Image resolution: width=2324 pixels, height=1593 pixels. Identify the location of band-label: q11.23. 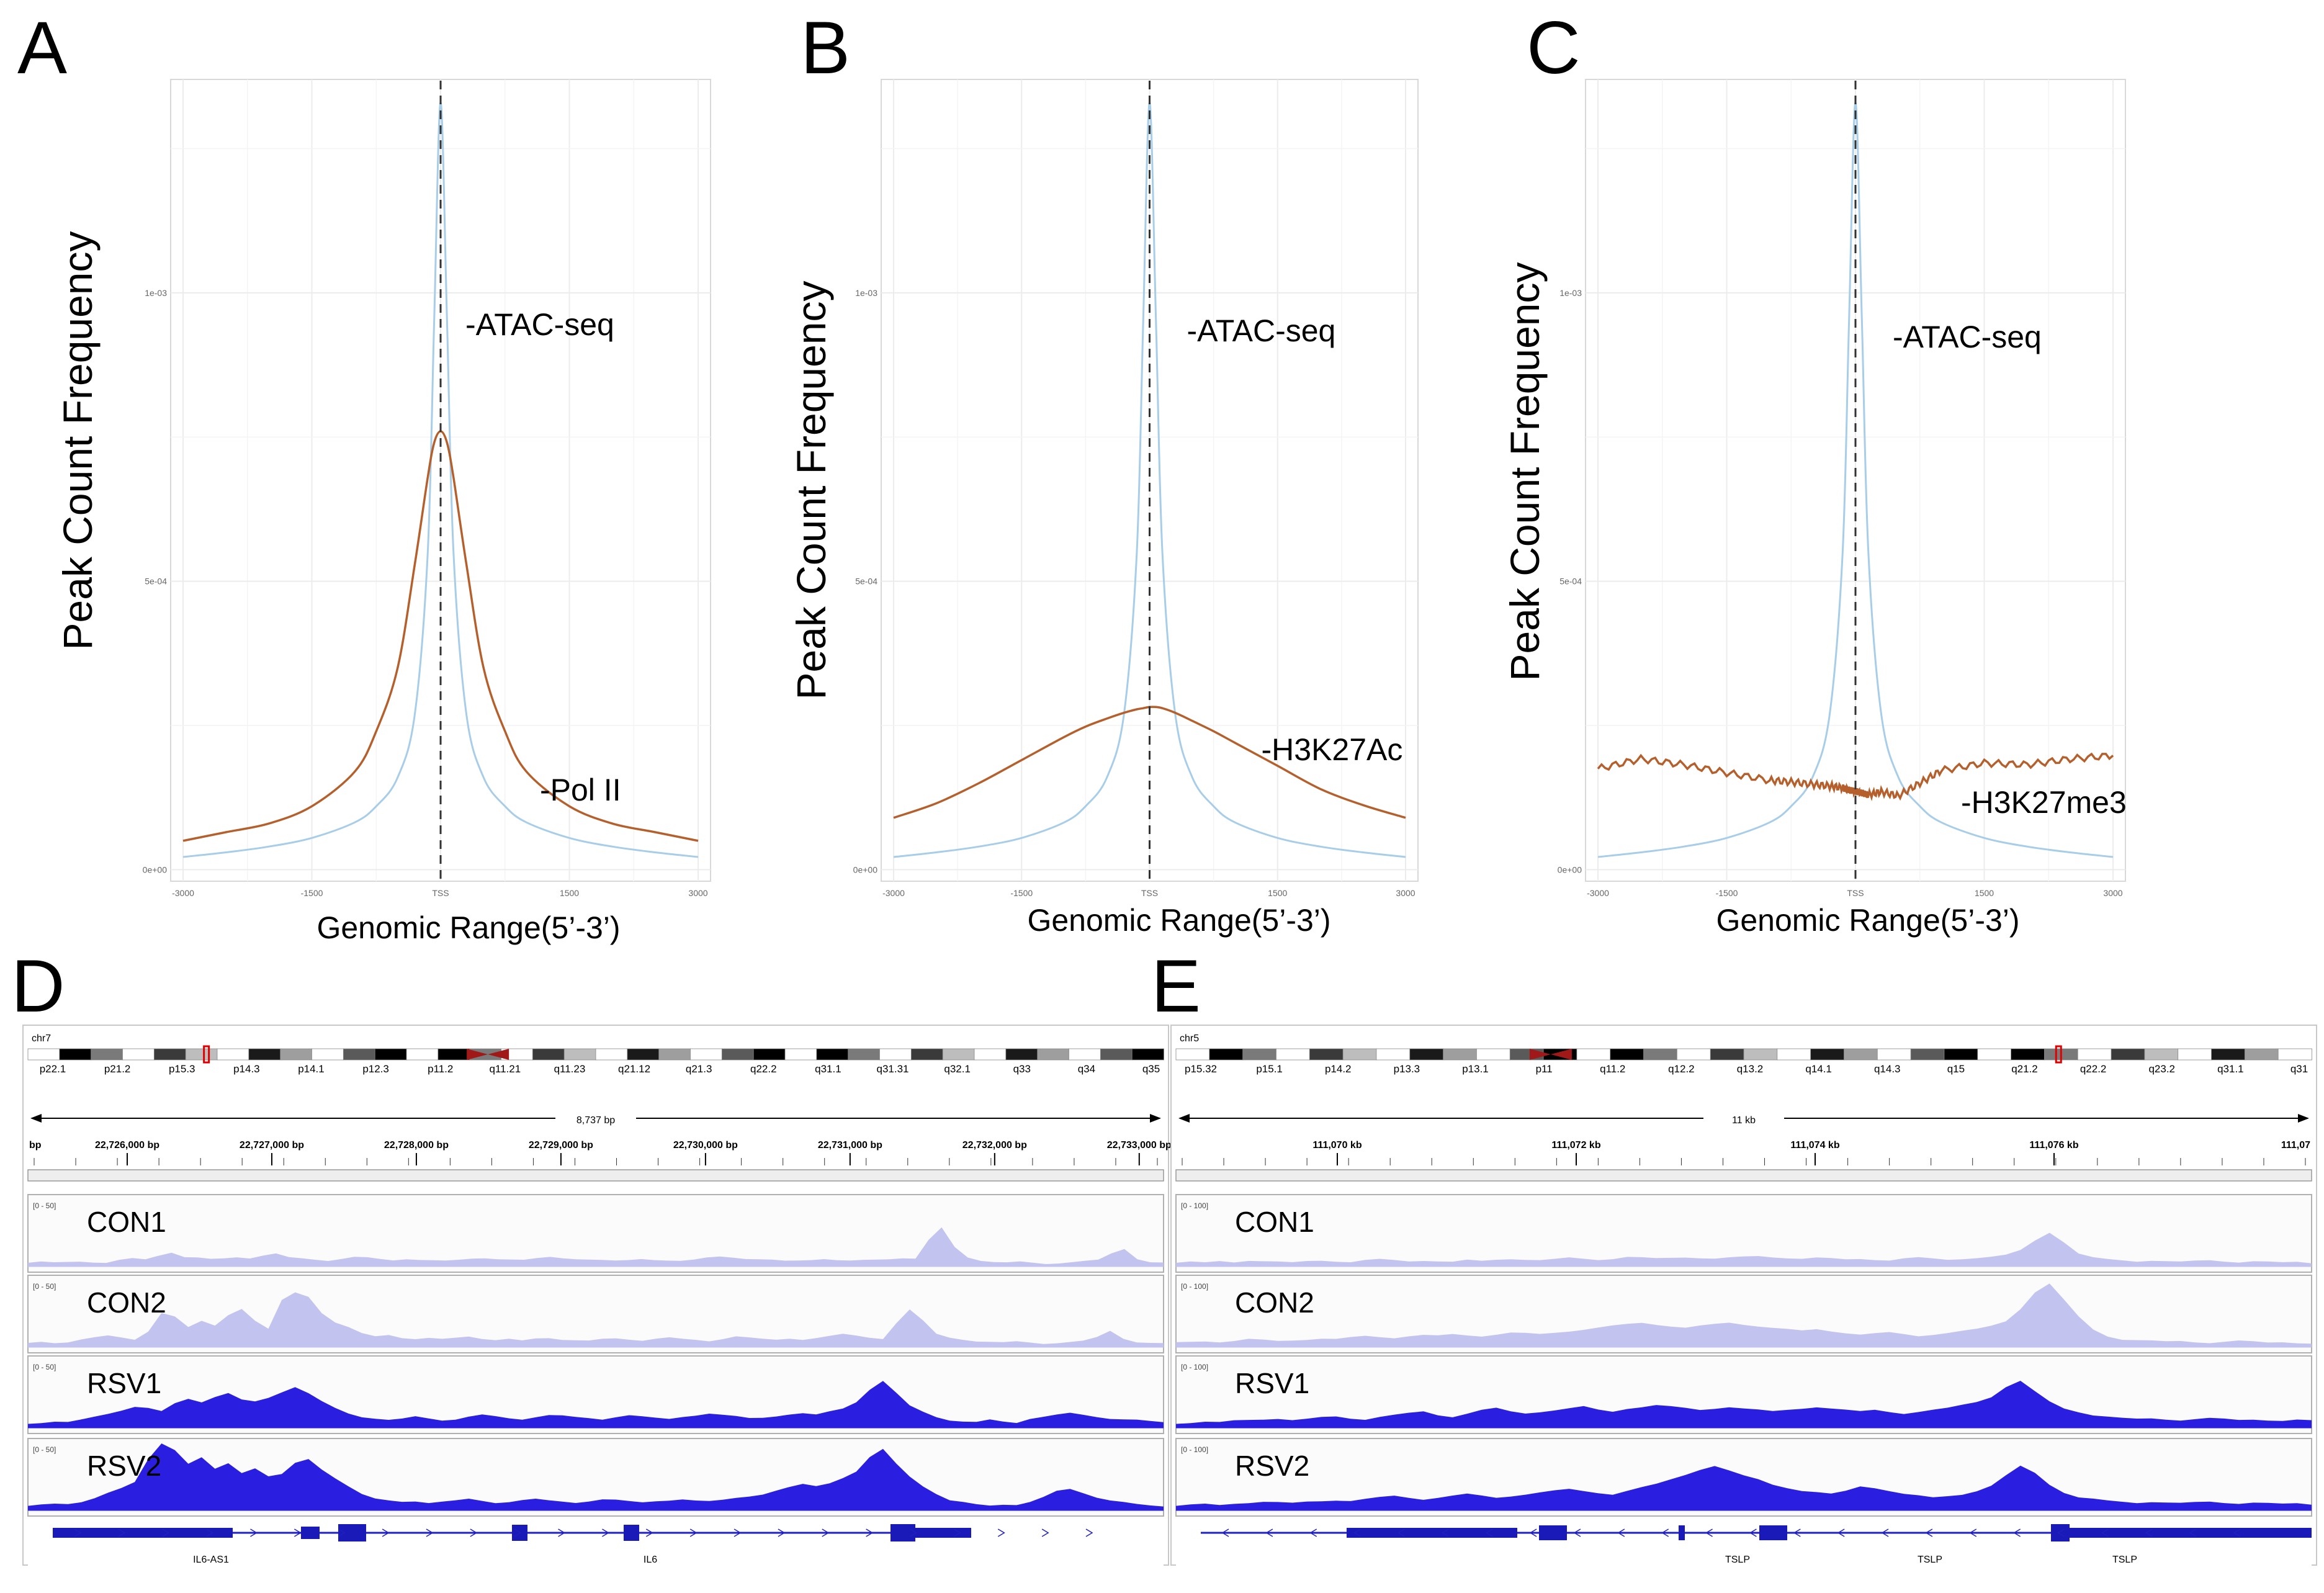
(570, 1069).